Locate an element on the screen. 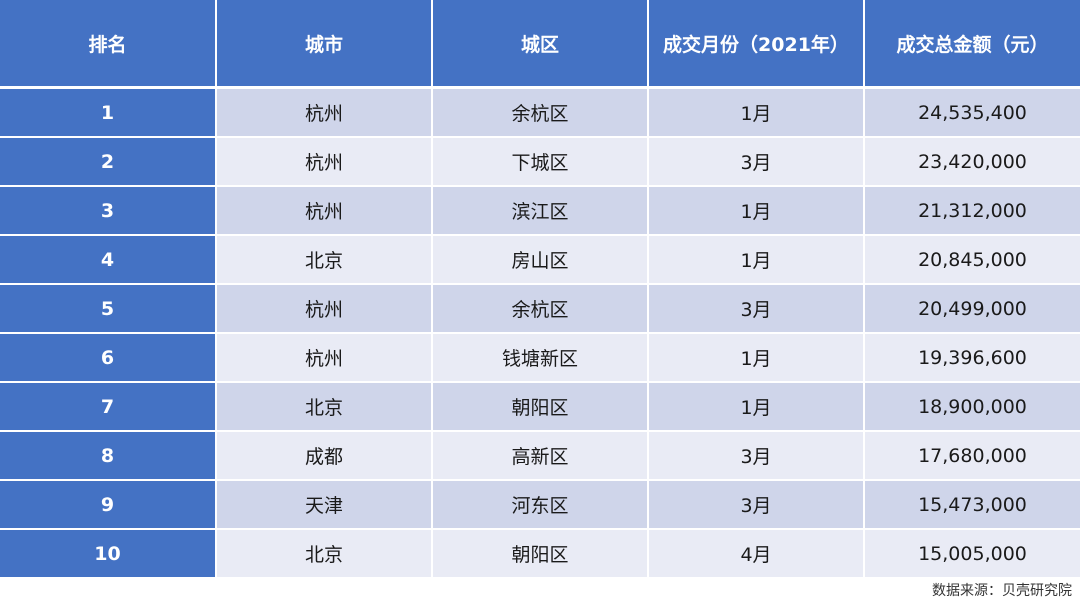  district-cell: 下城区 is located at coordinates (540, 162).